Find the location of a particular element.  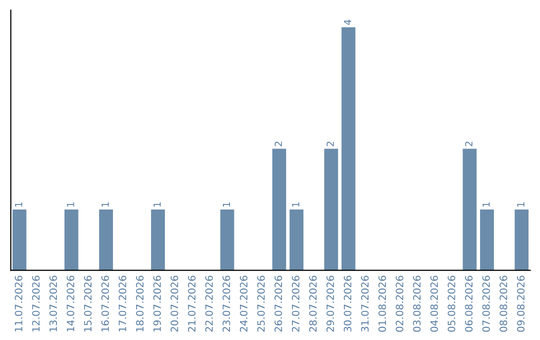

x-tick-label: 06.08.2026 is located at coordinates (469, 304).